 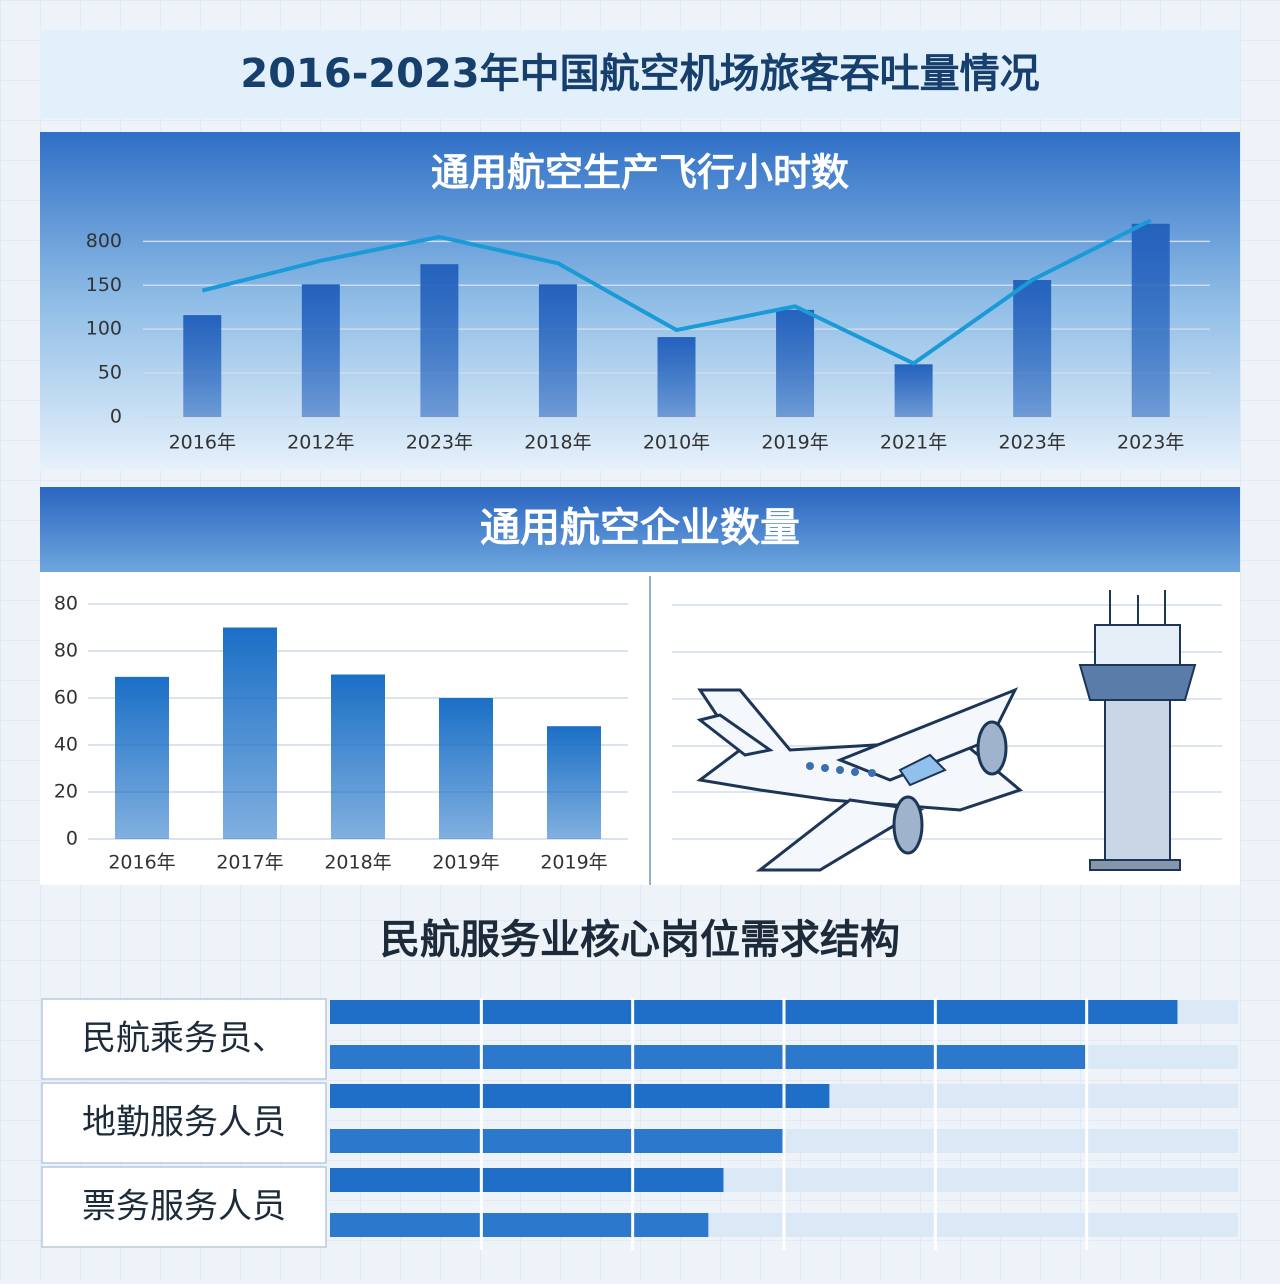 I want to click on y-tick-label: 800, so click(x=104, y=241).